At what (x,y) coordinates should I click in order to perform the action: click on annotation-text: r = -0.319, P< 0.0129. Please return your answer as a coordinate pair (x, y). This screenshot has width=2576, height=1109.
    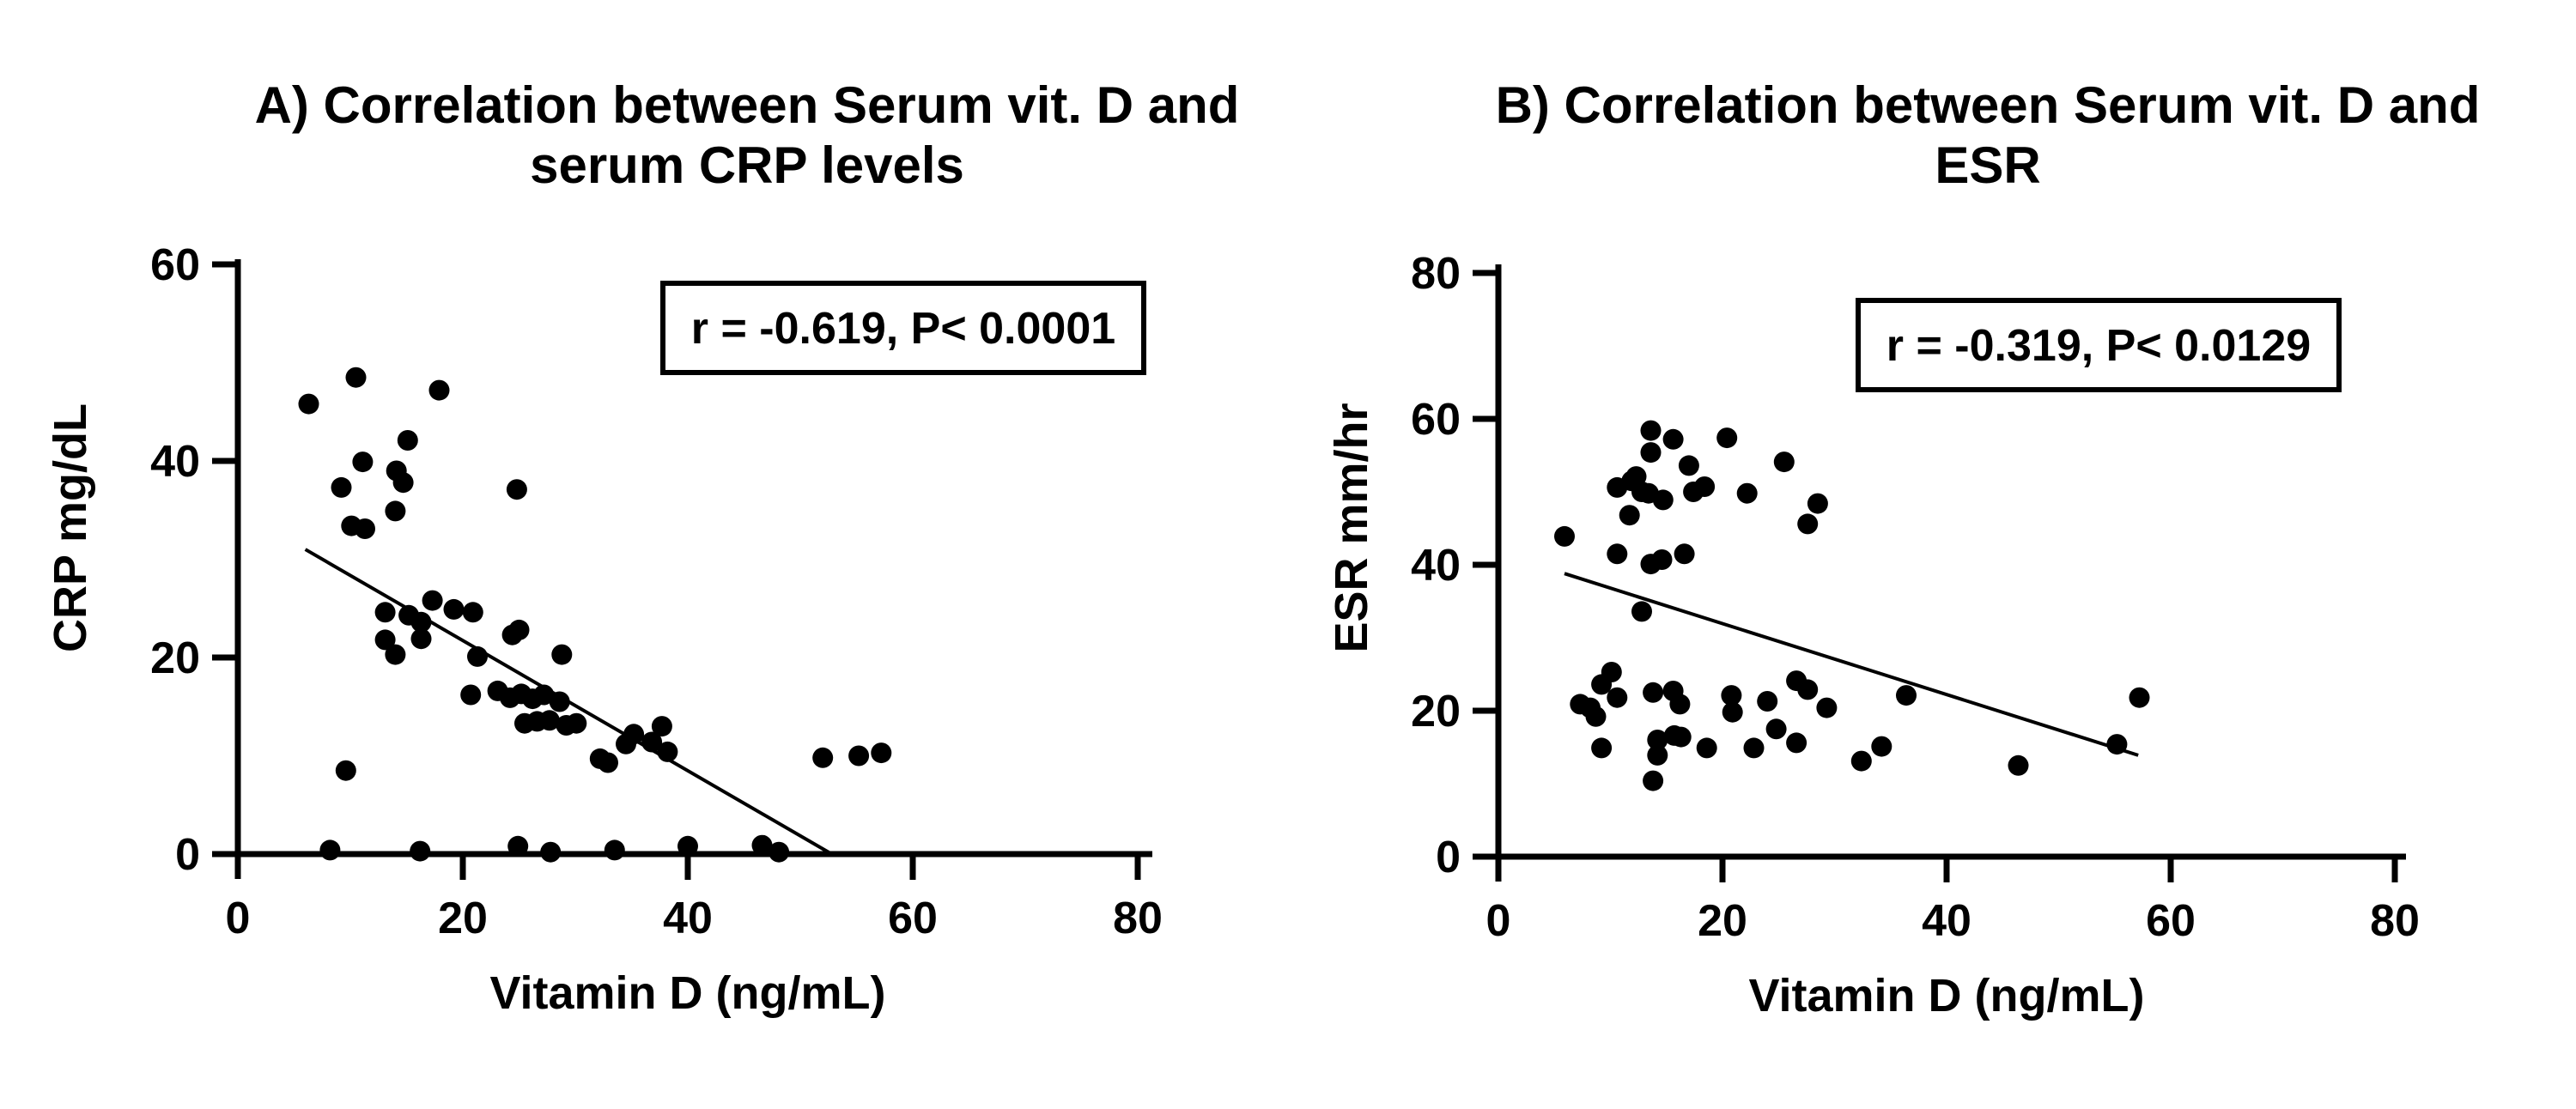
    Looking at the image, I should click on (2098, 346).